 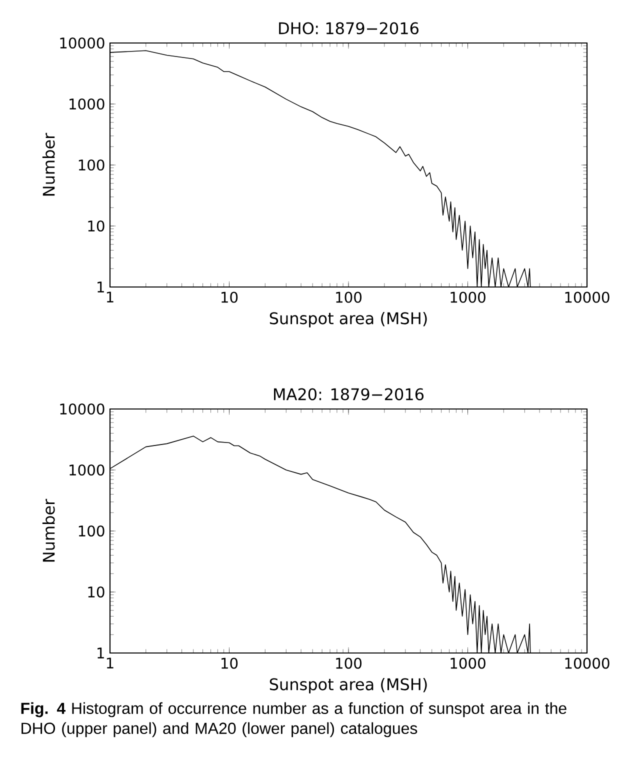 I want to click on chart-title: MA20: 1879−2016, so click(x=349, y=394).